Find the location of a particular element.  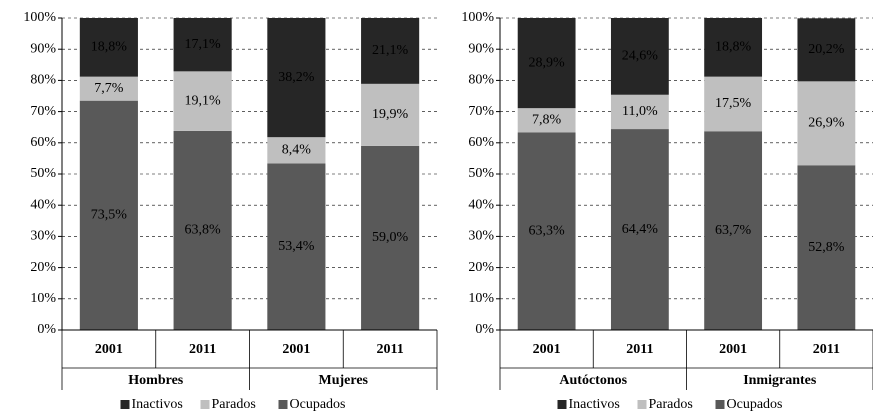

value-label: 20,2% is located at coordinates (826, 49).